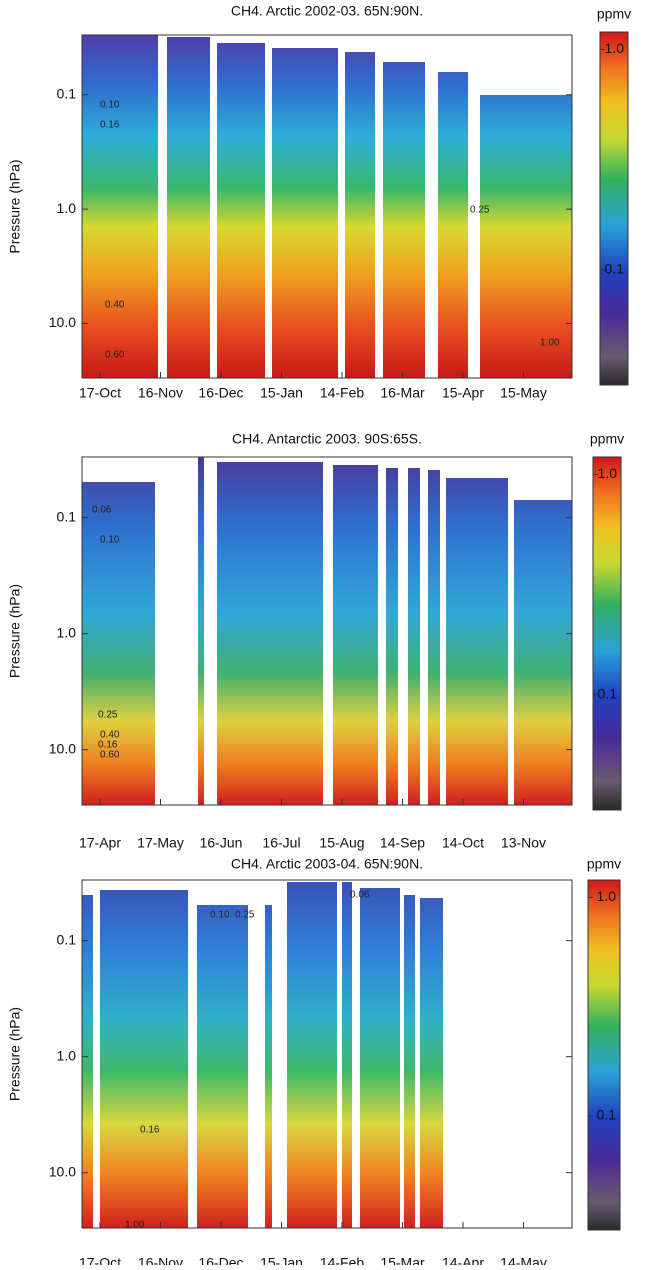  I want to click on chart-title: CH4. Arctic 2003-04. 65N:90N., so click(327, 864).